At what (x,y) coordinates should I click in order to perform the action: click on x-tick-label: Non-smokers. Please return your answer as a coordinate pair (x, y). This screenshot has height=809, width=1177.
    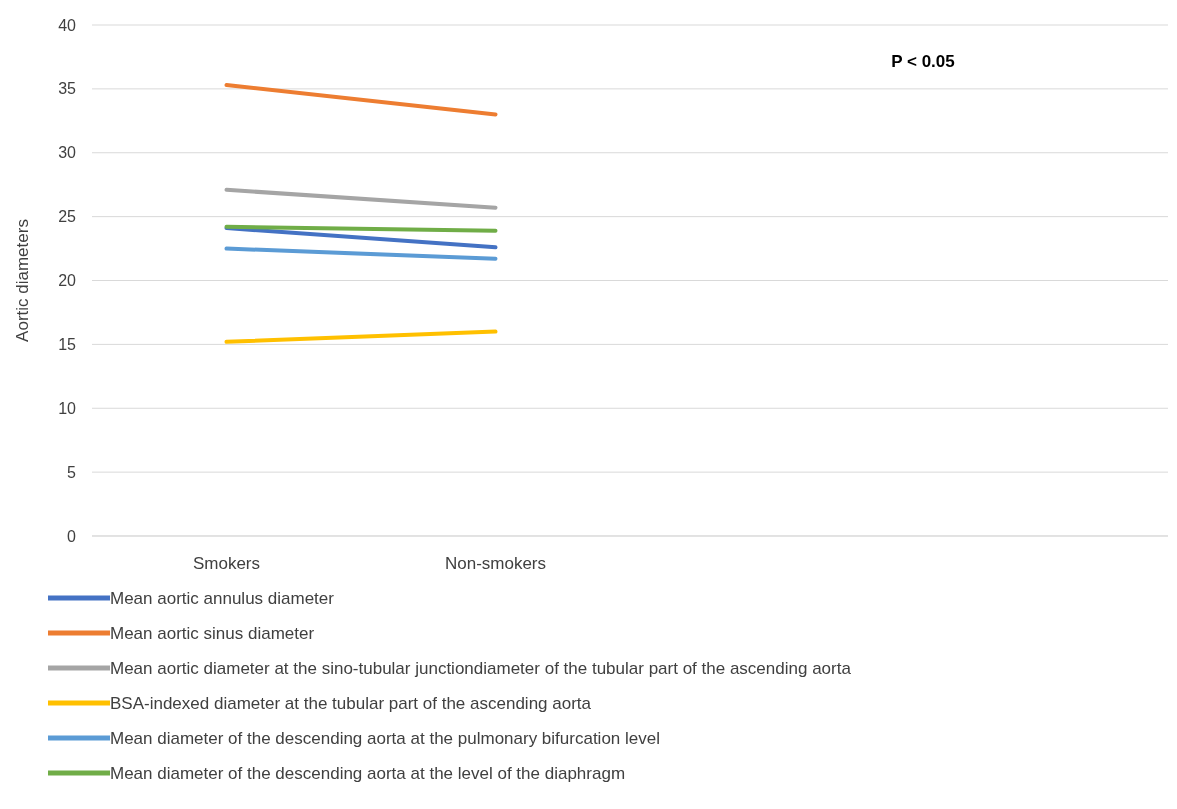
    Looking at the image, I should click on (495, 563).